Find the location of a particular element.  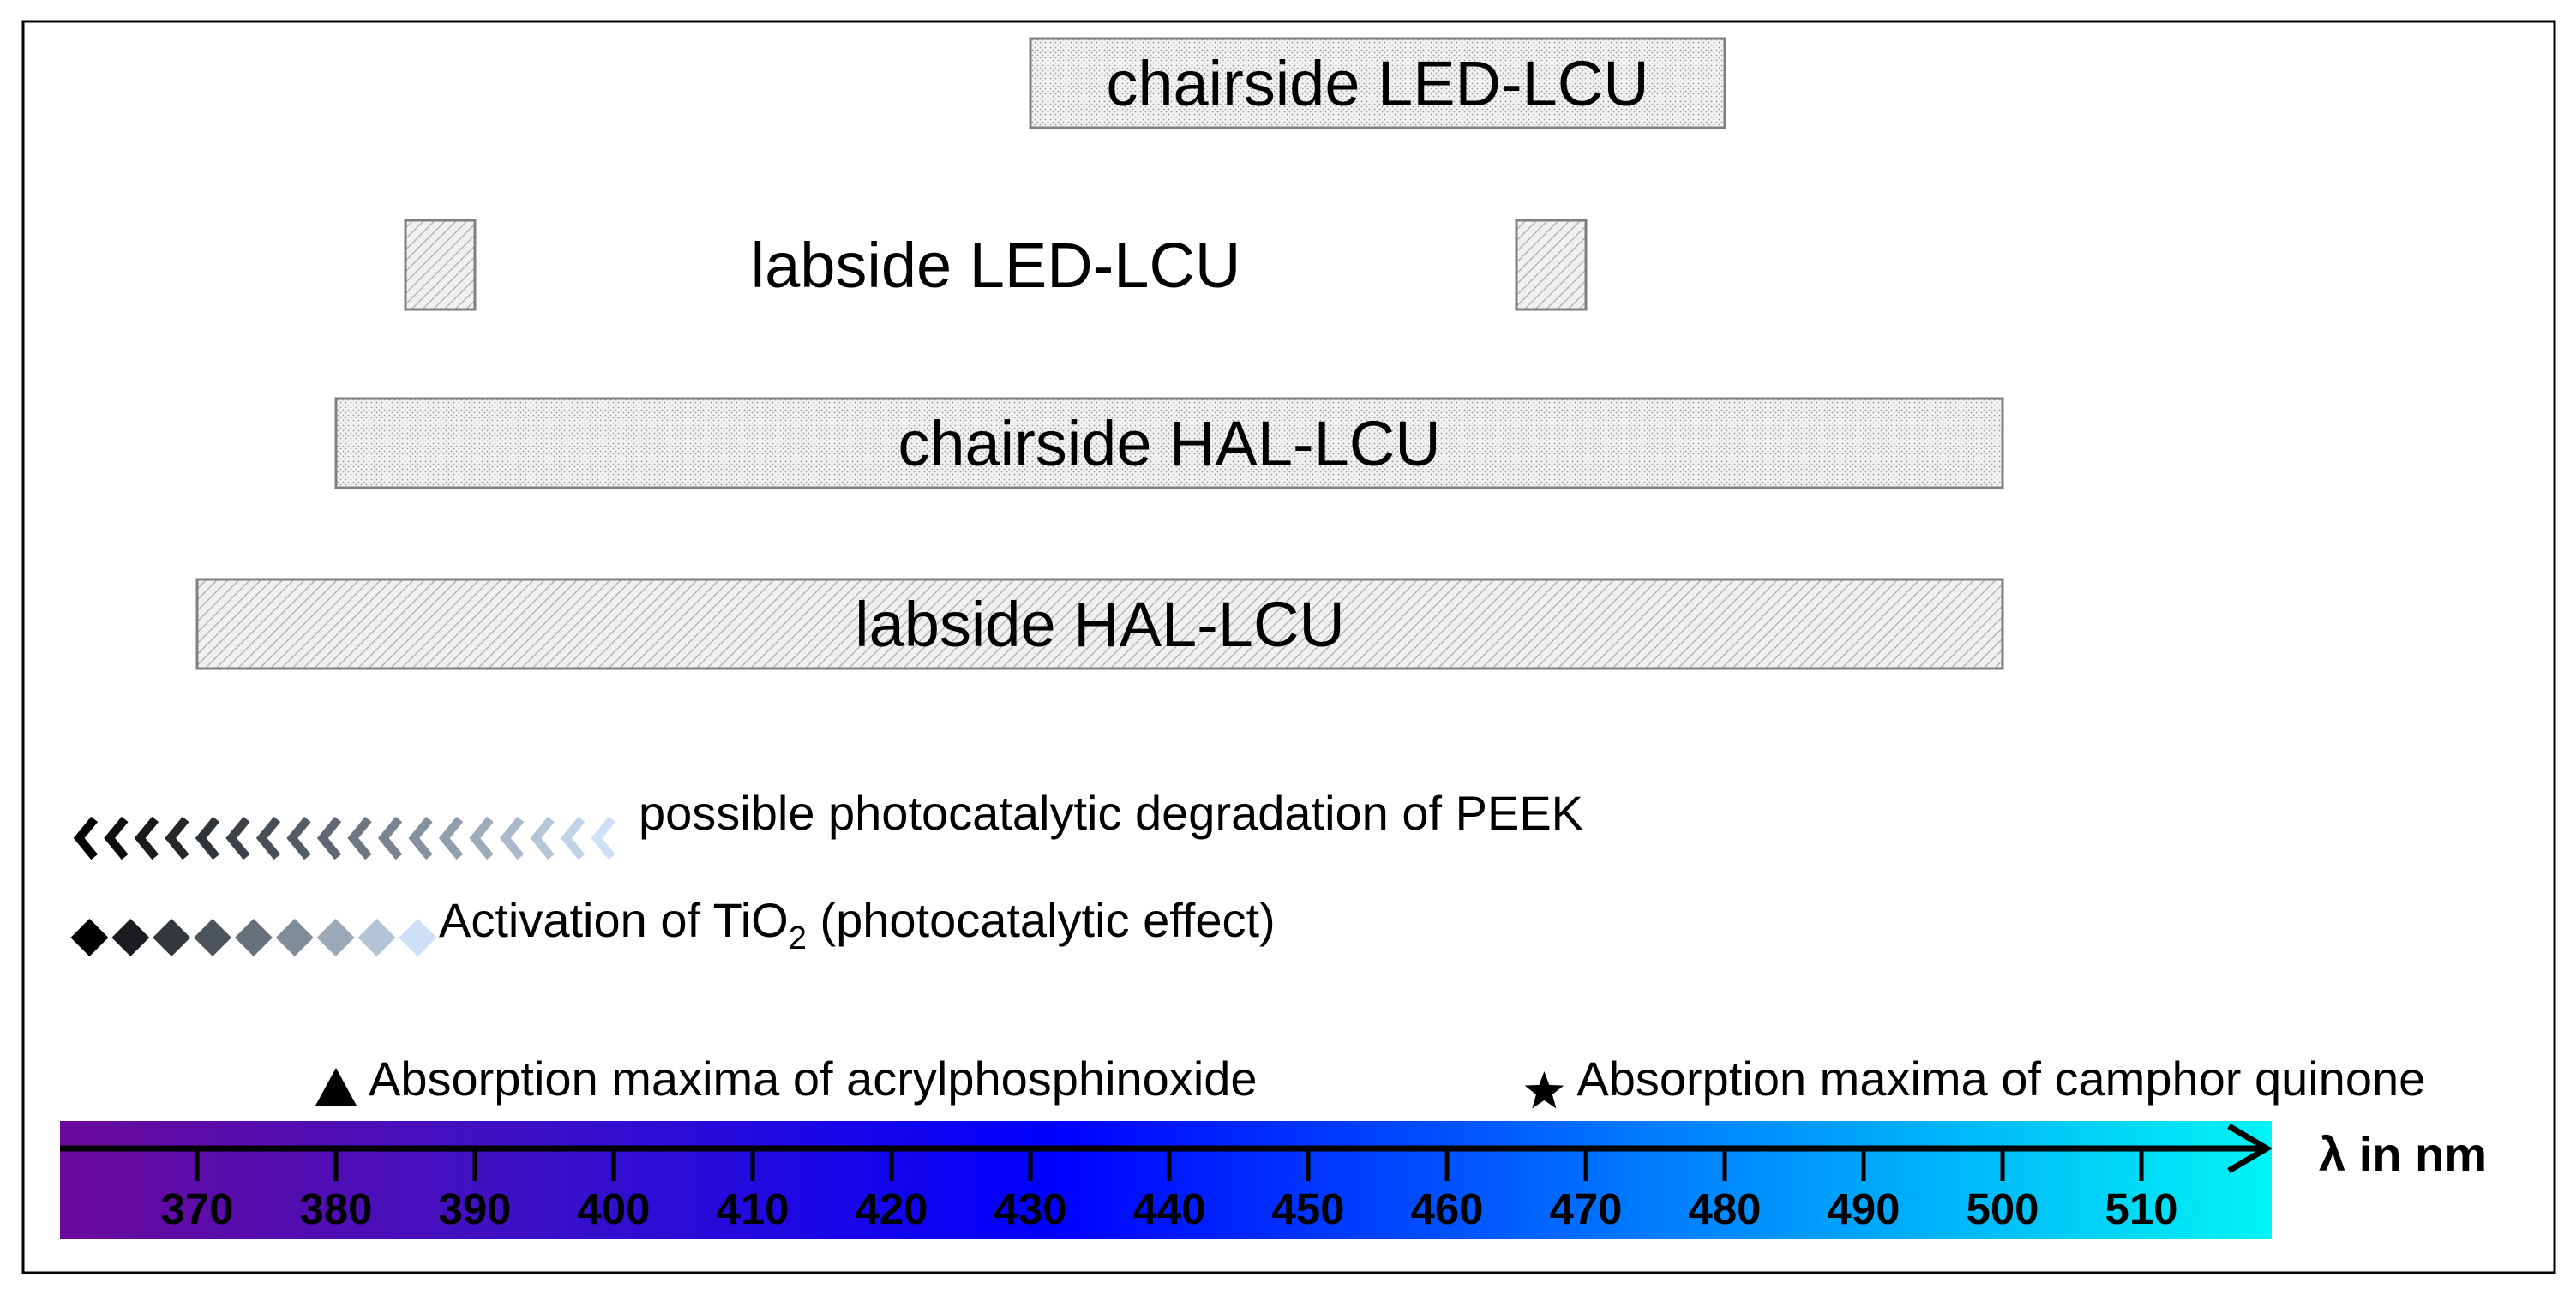

axis-tick-label: 490 is located at coordinates (1863, 1208).